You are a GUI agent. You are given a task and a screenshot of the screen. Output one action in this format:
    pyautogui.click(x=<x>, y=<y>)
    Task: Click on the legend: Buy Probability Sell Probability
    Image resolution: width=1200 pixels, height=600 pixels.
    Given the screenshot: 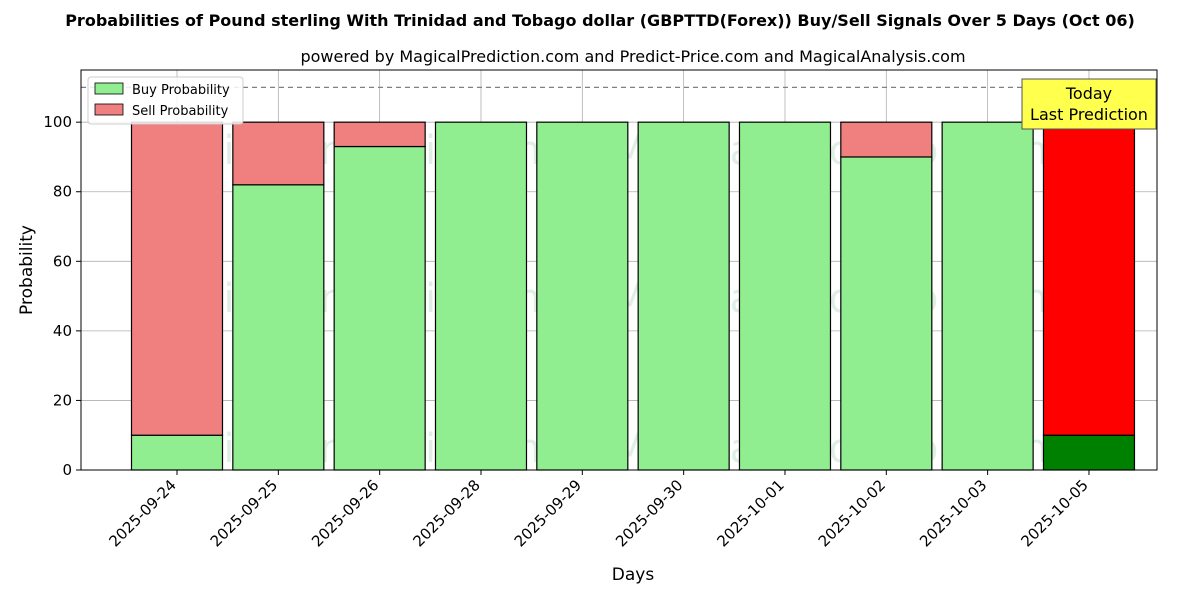 What is the action you would take?
    pyautogui.click(x=165, y=100)
    